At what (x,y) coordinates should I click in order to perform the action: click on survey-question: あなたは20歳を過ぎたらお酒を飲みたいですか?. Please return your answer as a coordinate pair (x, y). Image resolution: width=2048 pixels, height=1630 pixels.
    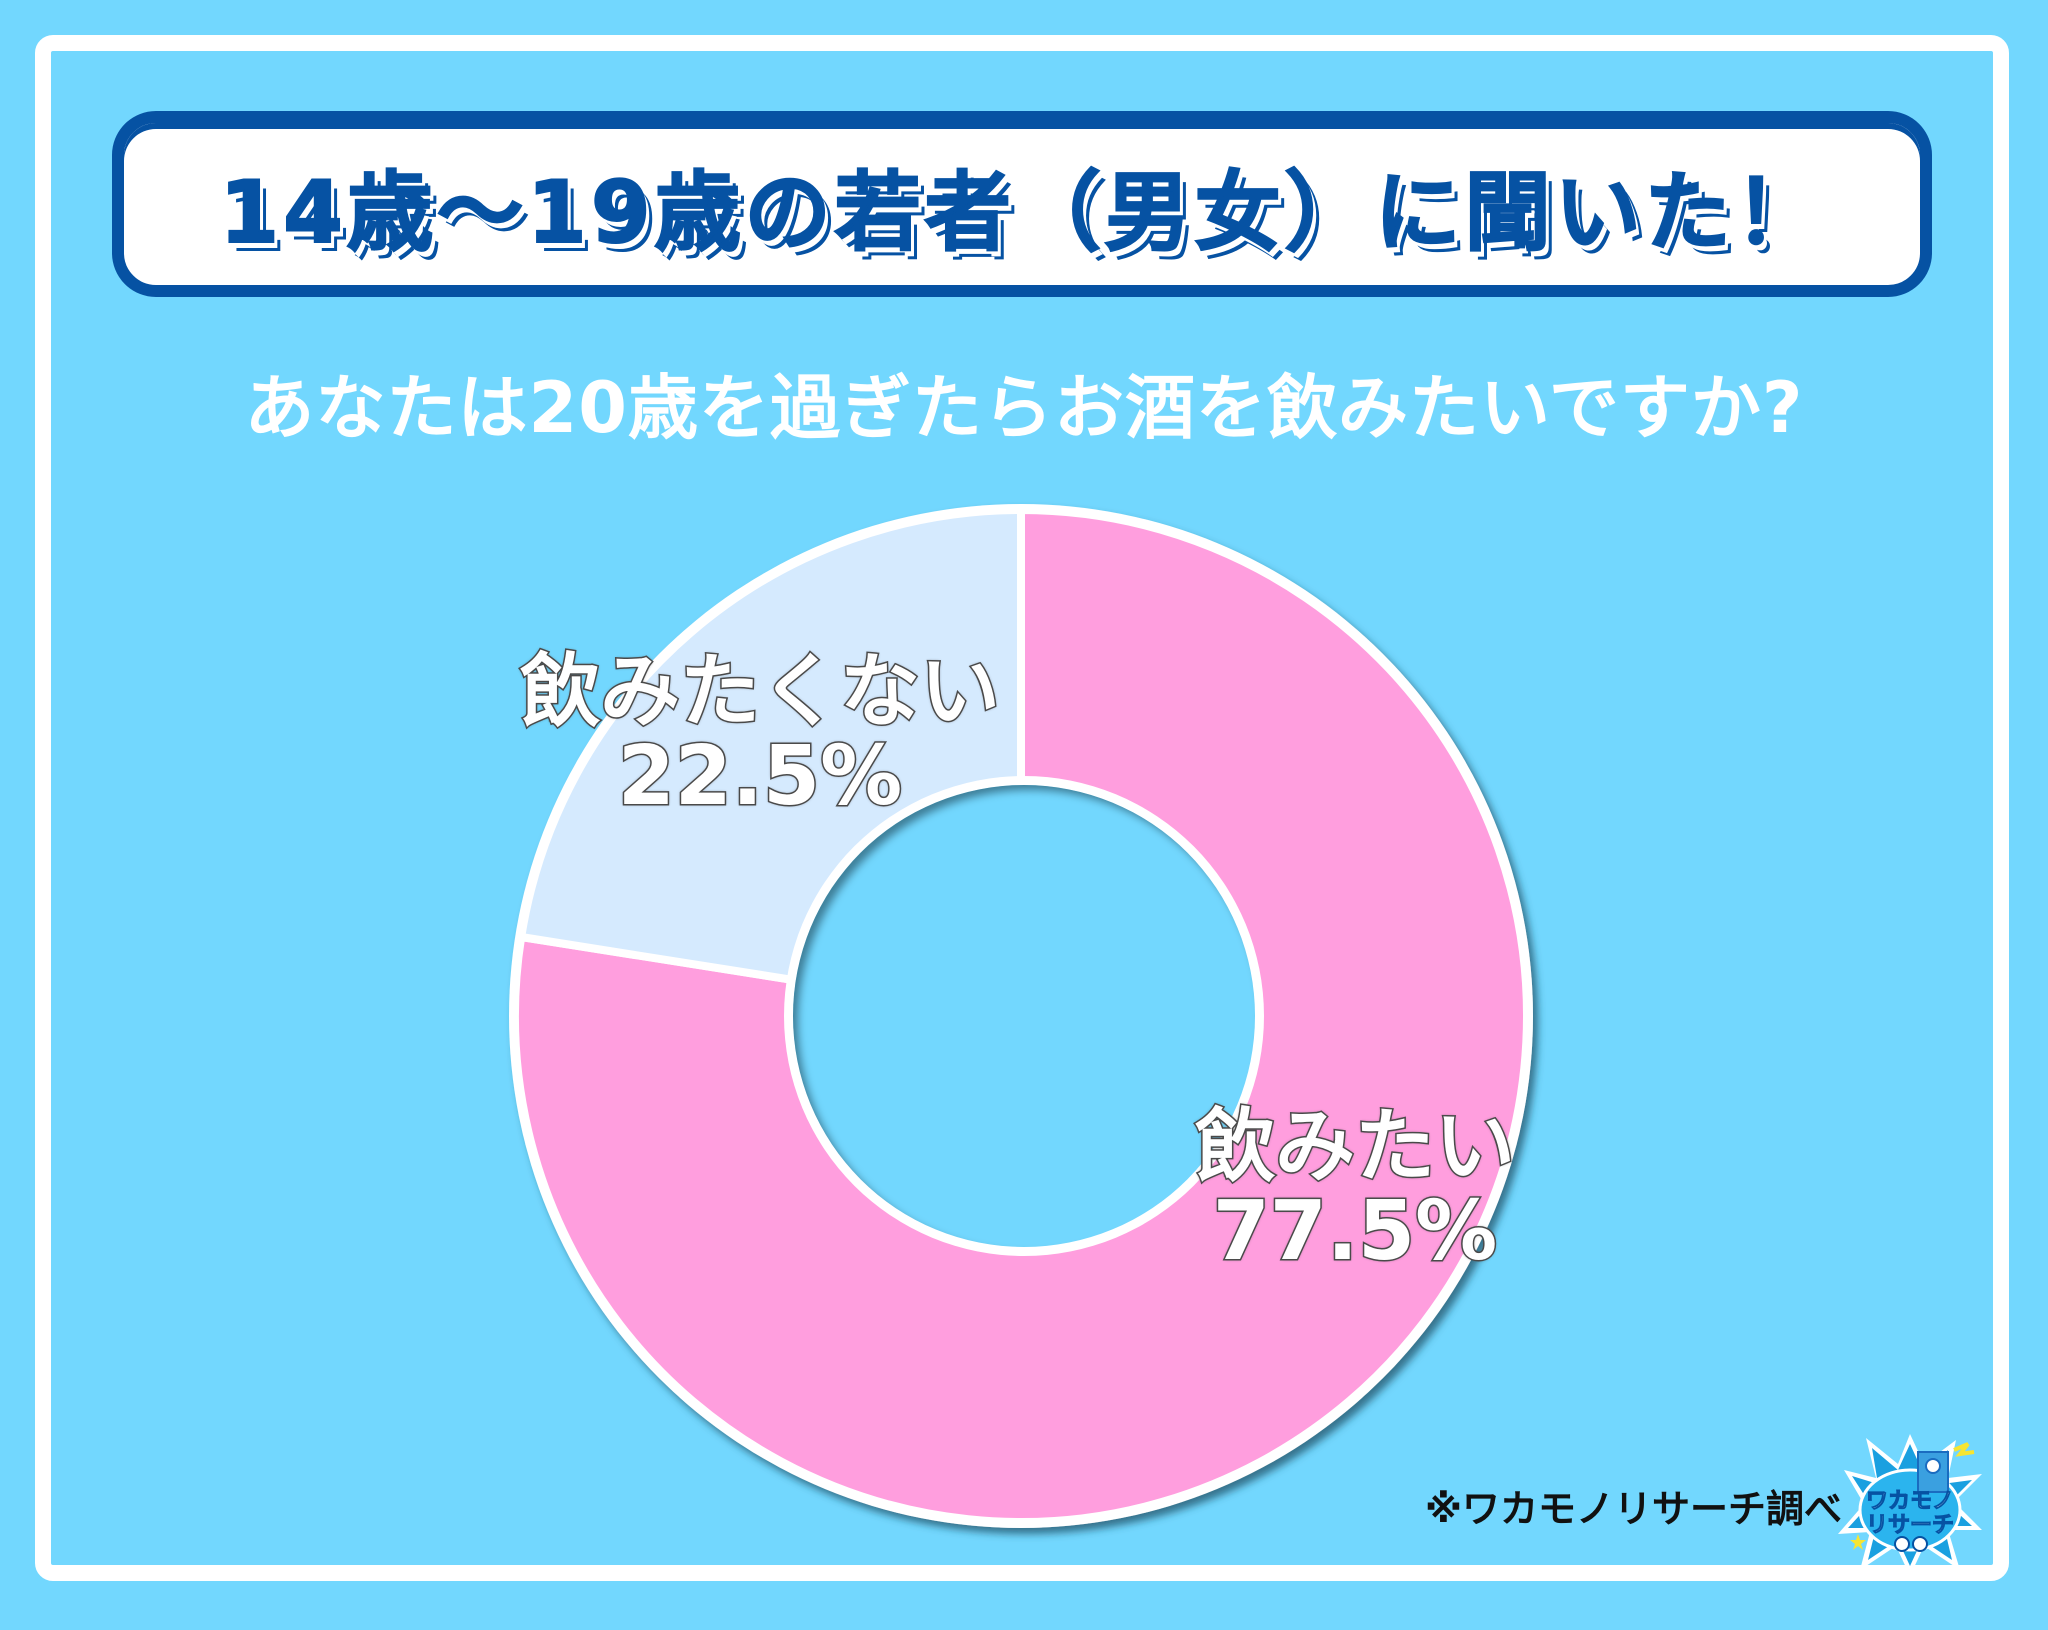
    Looking at the image, I should click on (1024, 408).